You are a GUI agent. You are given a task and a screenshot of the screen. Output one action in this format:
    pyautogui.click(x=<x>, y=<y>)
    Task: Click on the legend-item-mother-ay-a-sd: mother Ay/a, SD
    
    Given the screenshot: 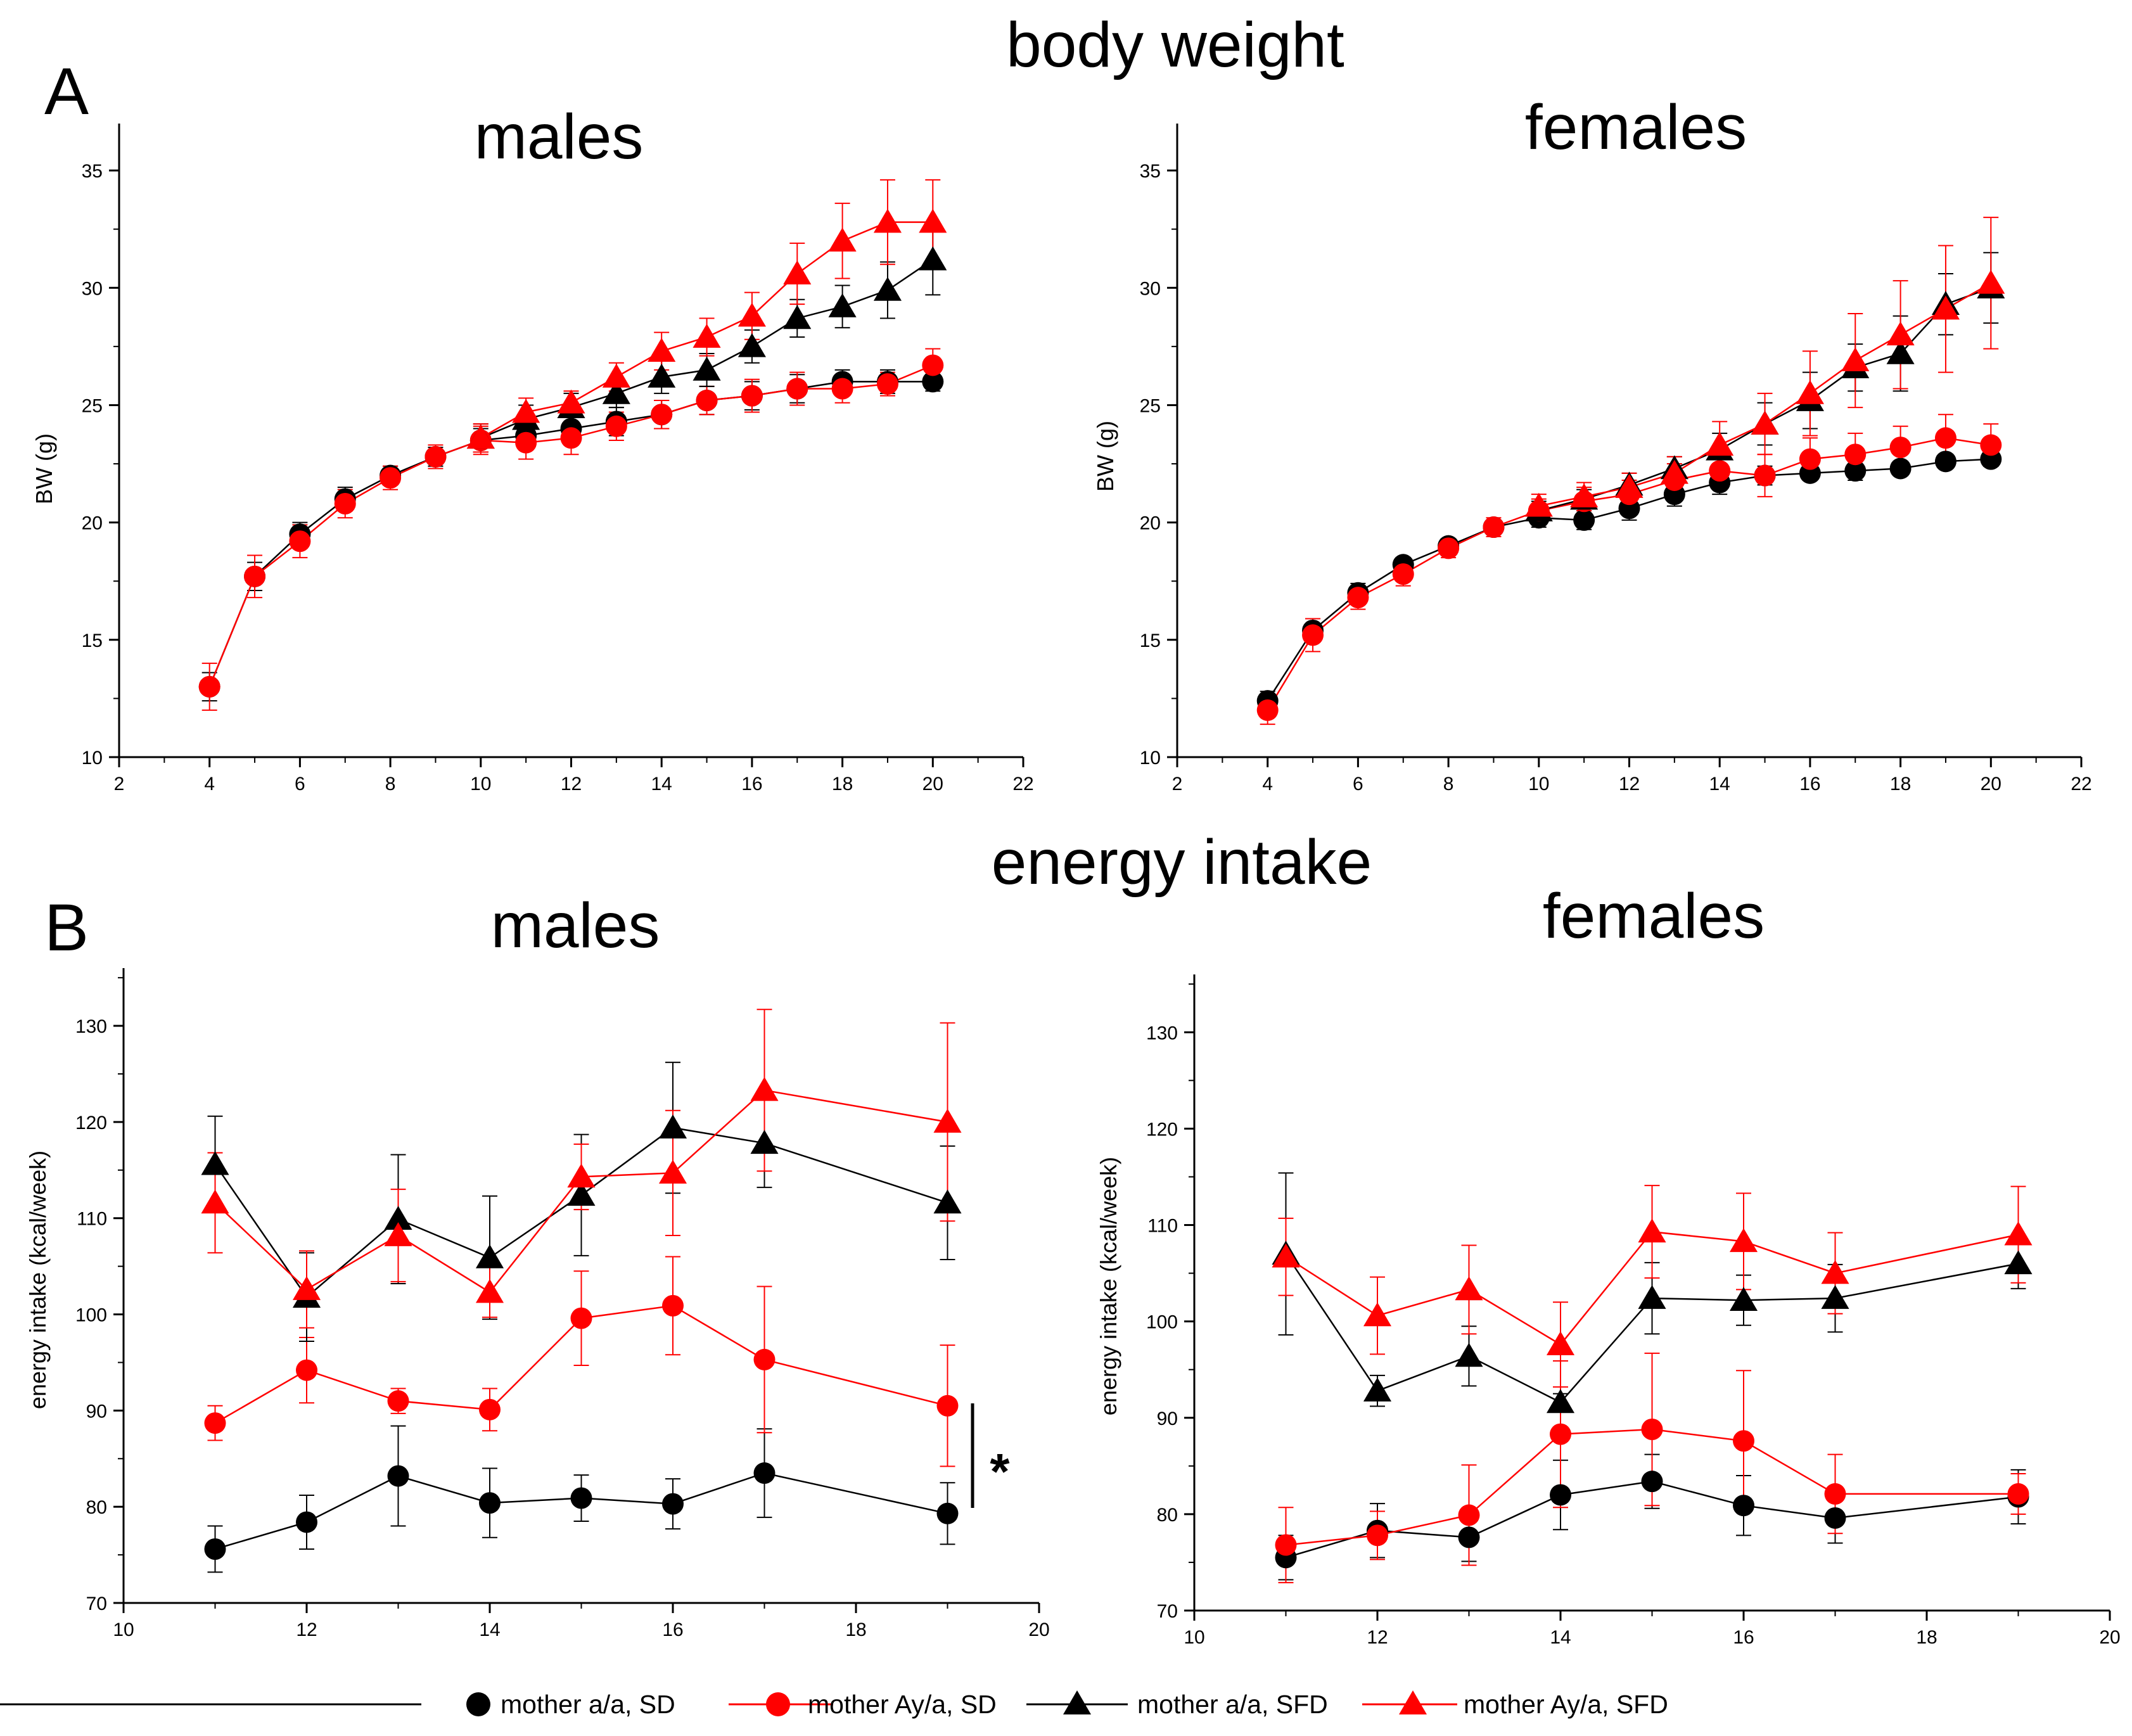 What is the action you would take?
    pyautogui.click(x=863, y=1704)
    